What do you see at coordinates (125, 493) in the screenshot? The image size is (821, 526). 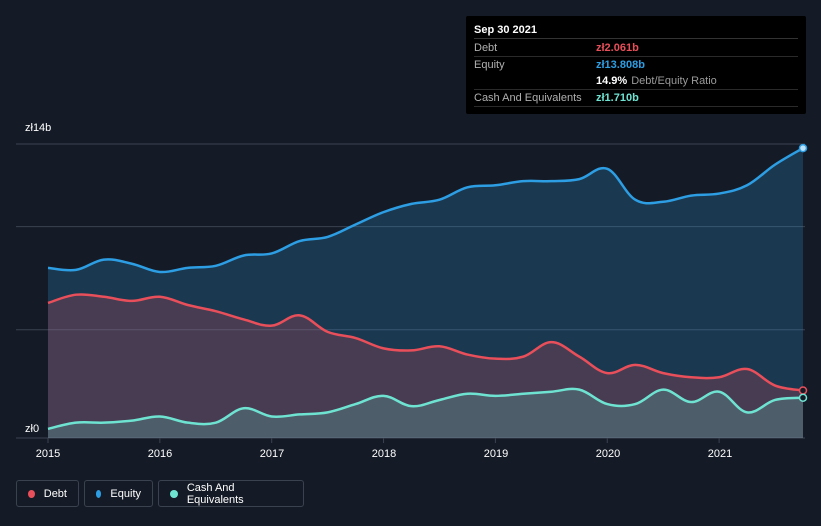 I see `legend-equity-label: Equity` at bounding box center [125, 493].